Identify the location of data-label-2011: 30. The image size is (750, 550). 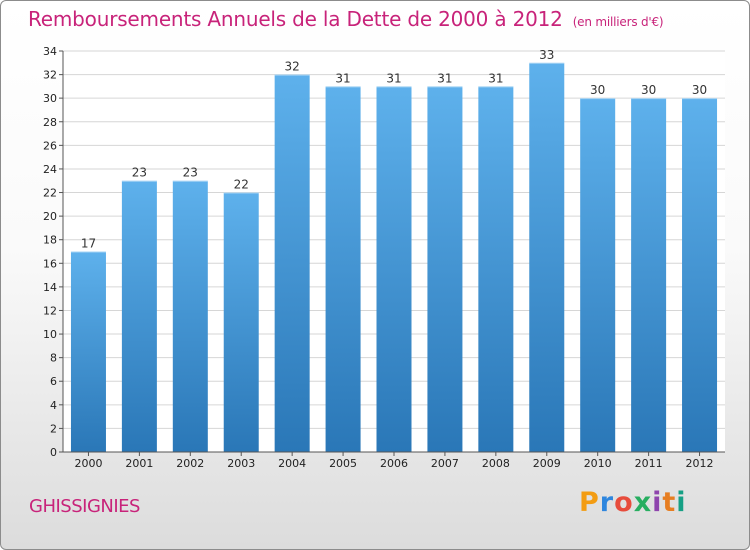
(648, 90).